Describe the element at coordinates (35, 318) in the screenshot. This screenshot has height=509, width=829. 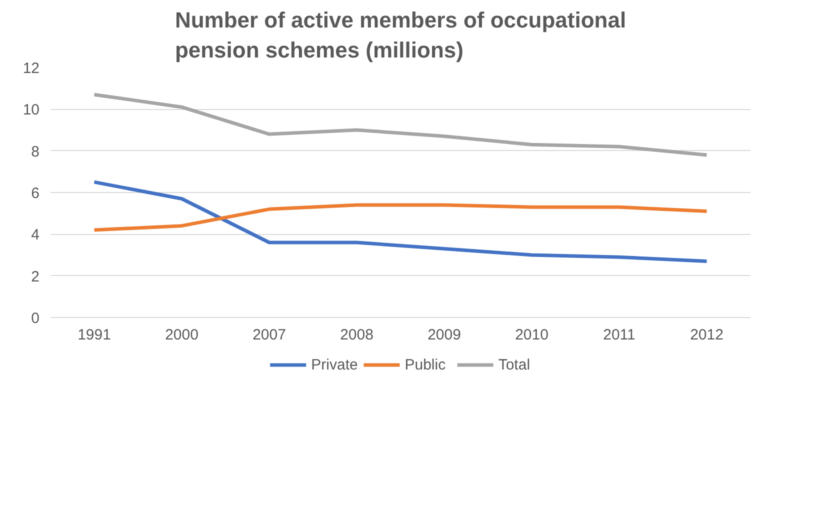
I see `y-tick-label: 0` at that location.